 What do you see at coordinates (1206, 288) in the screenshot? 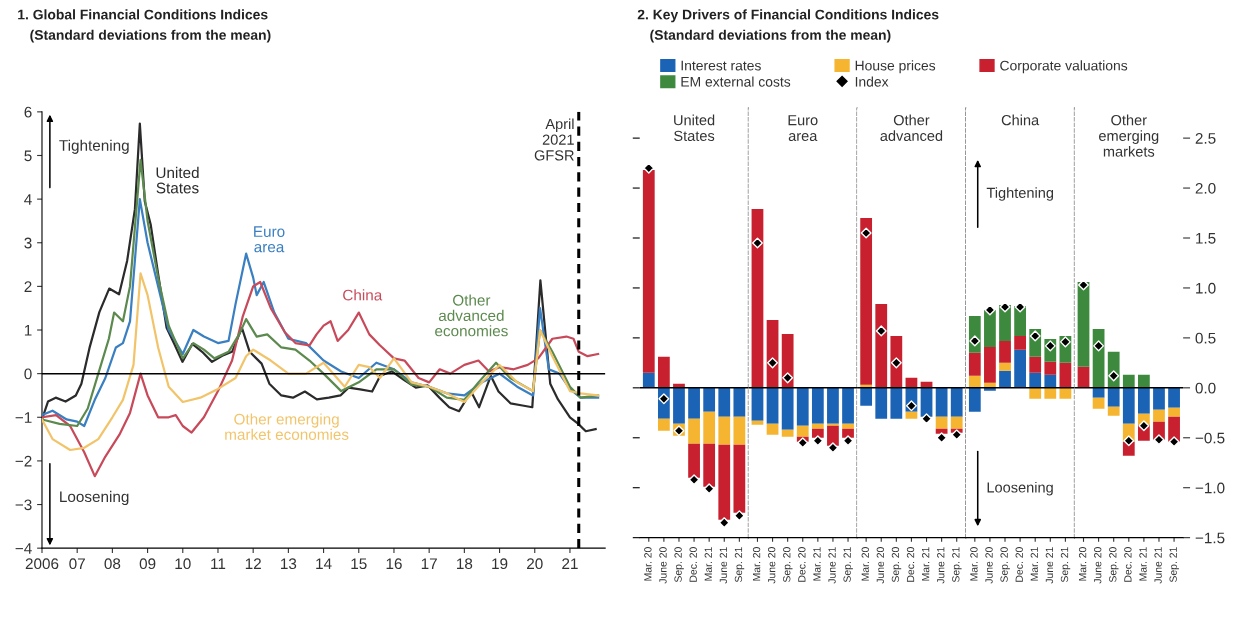
I see `y-tick-label: 1.0` at bounding box center [1206, 288].